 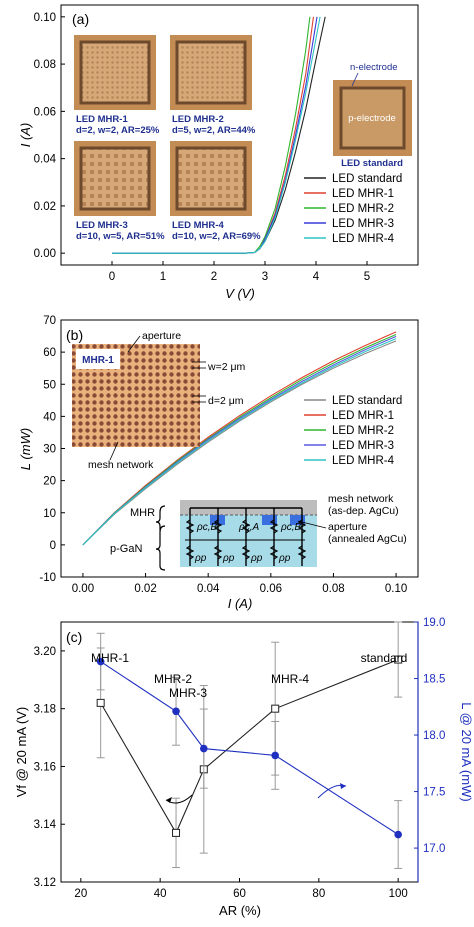 I want to click on panel-c-label: (c), so click(x=74, y=637).